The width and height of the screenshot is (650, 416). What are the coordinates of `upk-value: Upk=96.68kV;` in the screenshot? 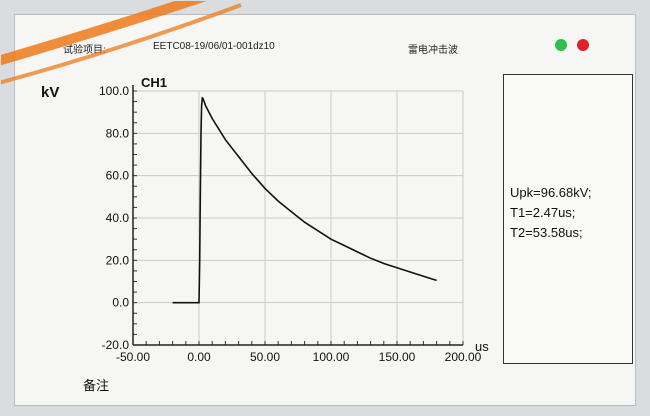 It's located at (551, 192).